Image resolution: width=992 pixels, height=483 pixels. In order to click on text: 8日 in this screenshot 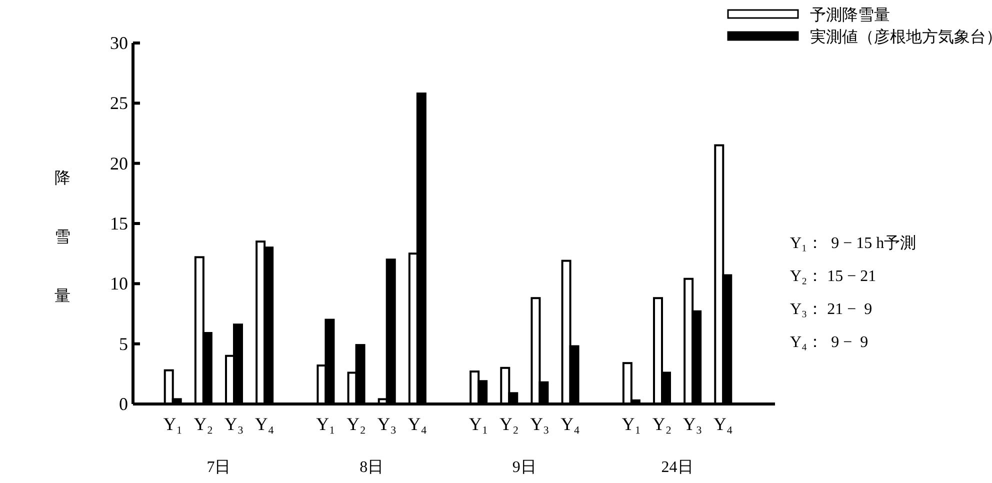, I will do `click(372, 467)`.